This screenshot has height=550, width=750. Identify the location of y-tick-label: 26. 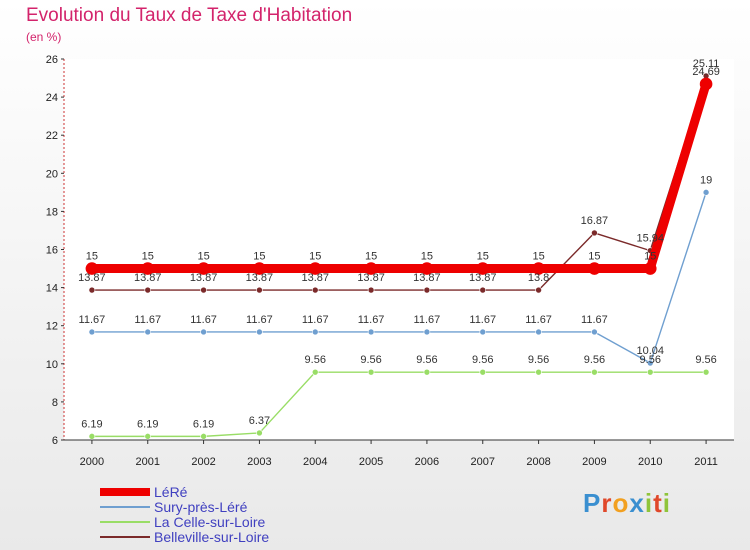
(52, 60).